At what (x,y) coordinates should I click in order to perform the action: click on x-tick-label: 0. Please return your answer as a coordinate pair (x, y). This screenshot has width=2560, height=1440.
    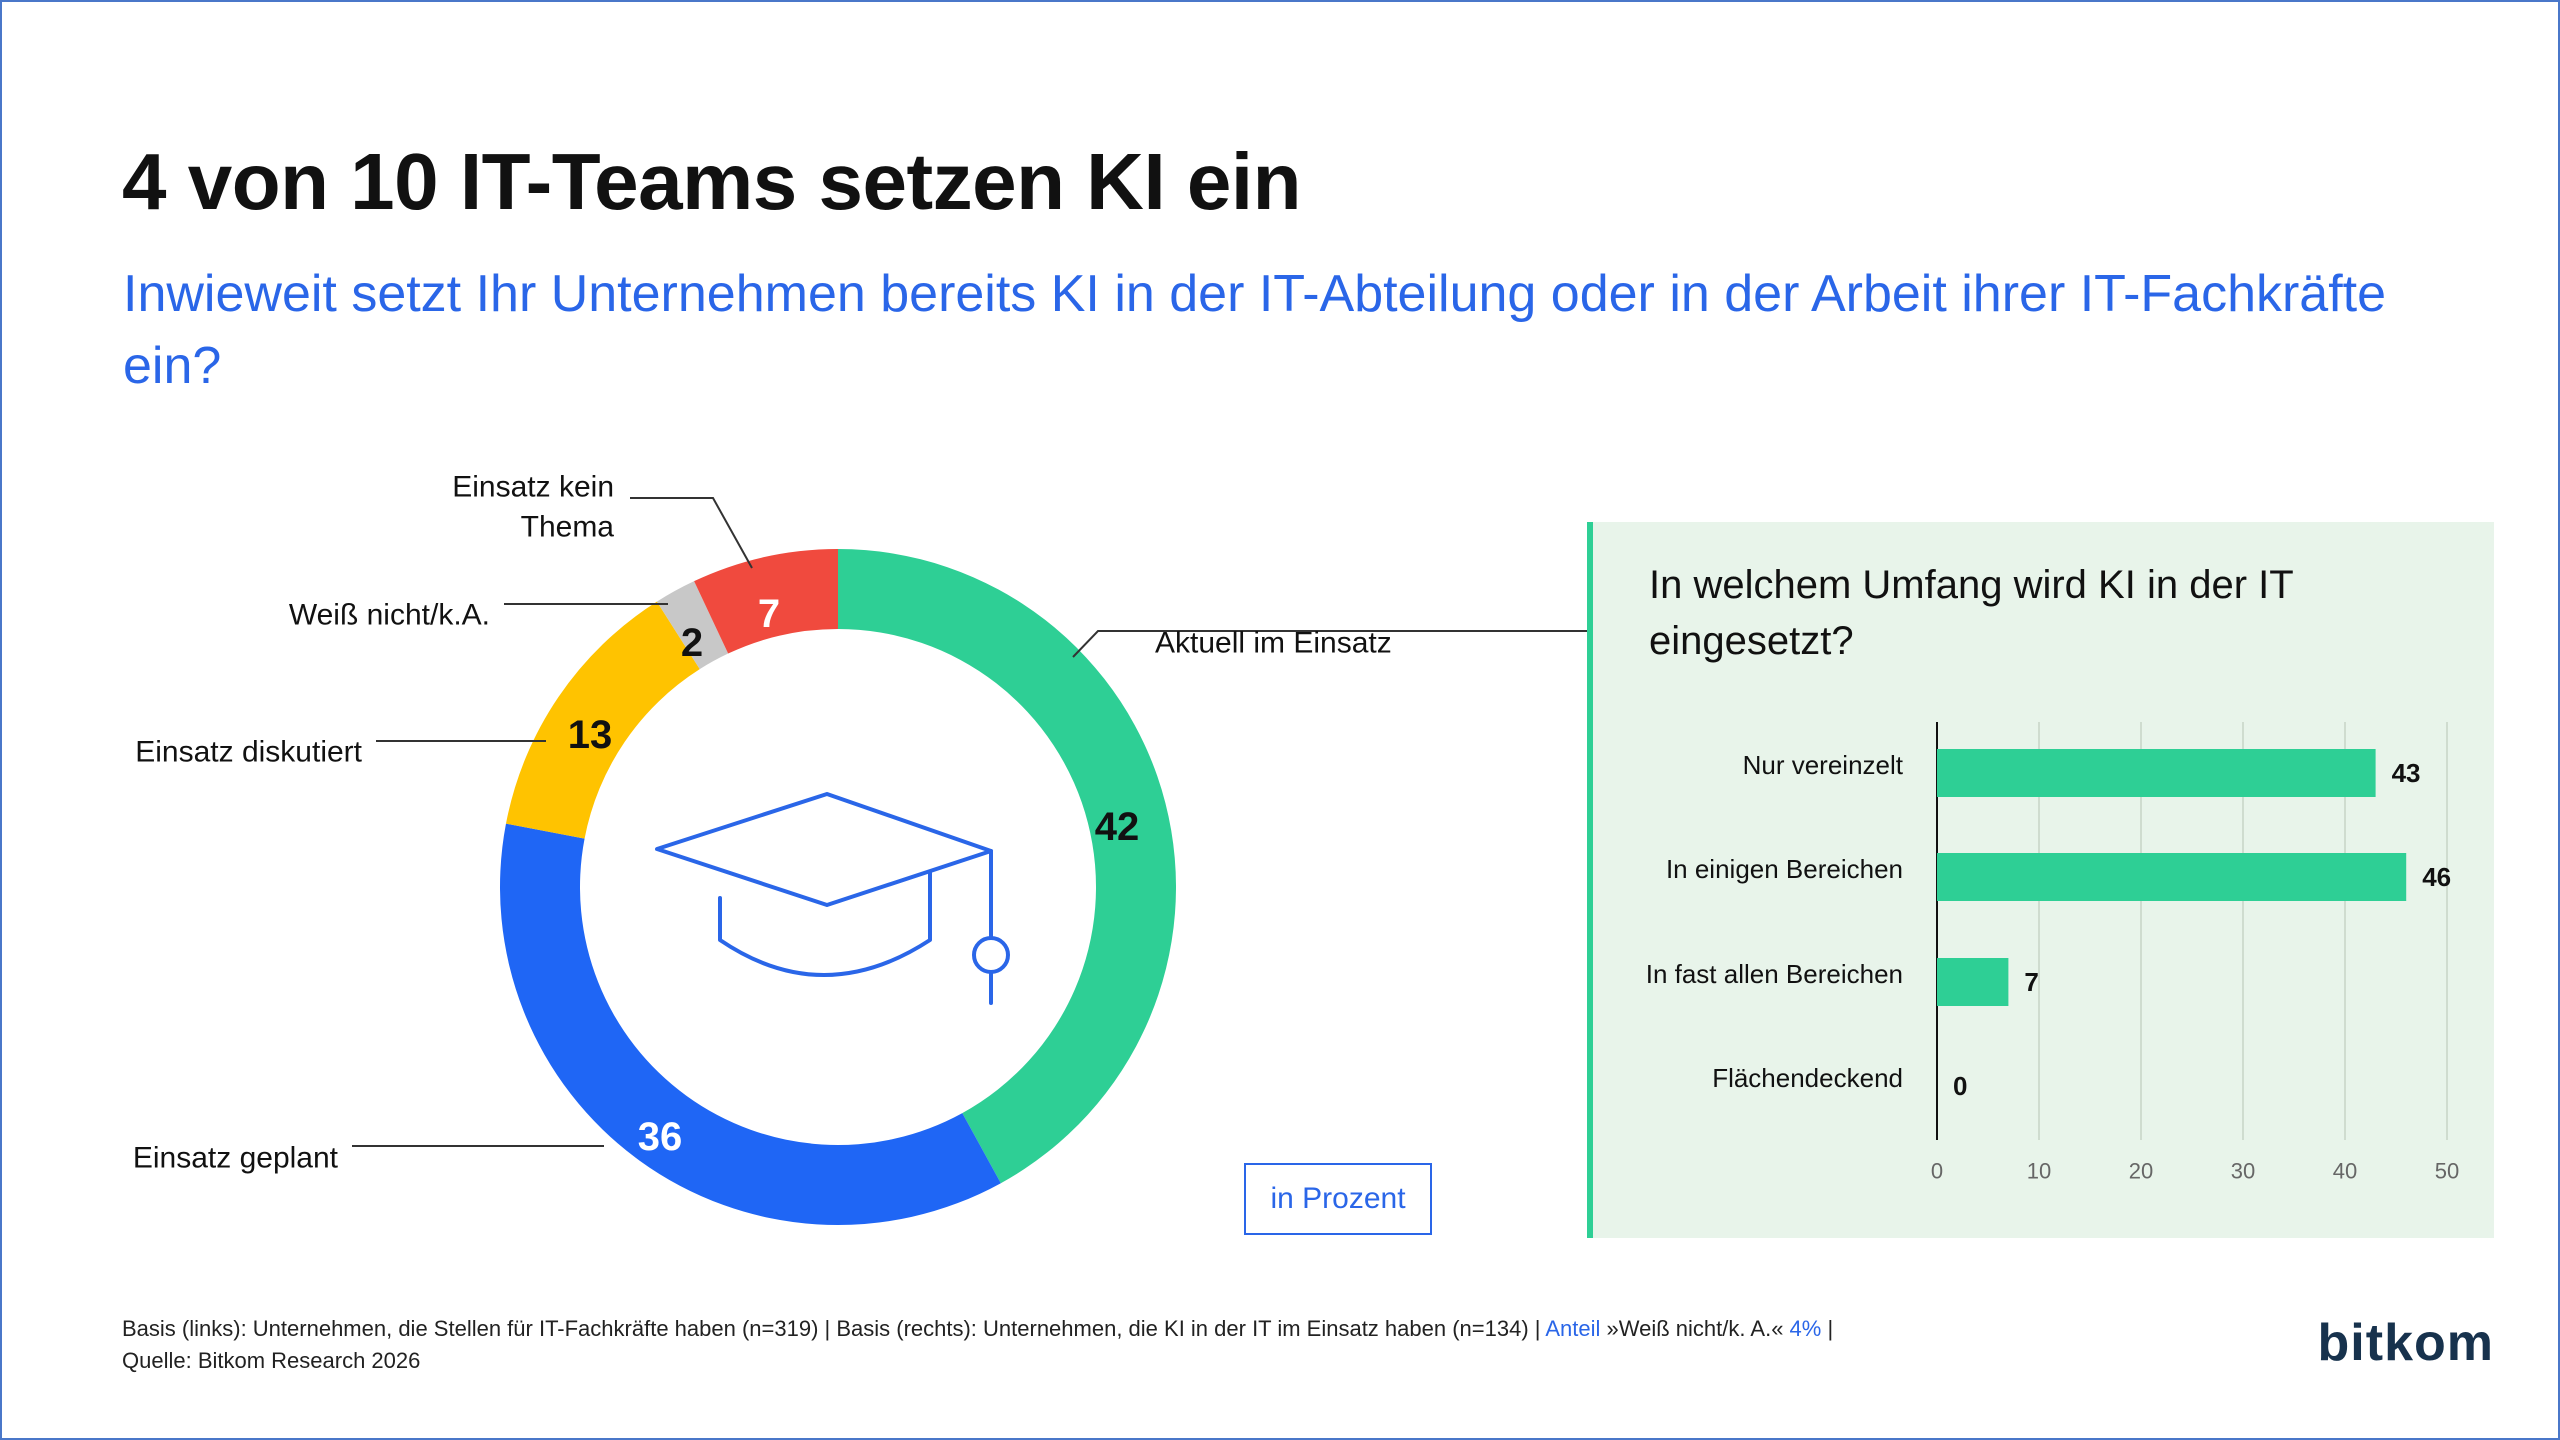
    Looking at the image, I should click on (1937, 1171).